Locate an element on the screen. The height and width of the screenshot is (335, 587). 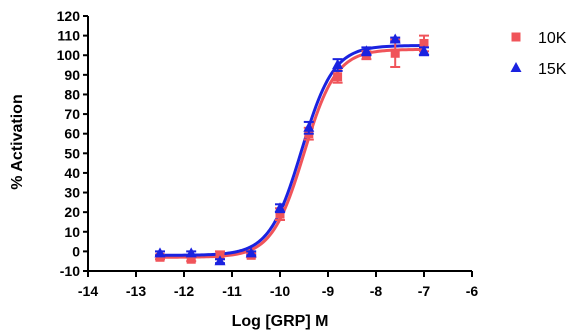
legend-label-10k: 10K is located at coordinates (552, 38).